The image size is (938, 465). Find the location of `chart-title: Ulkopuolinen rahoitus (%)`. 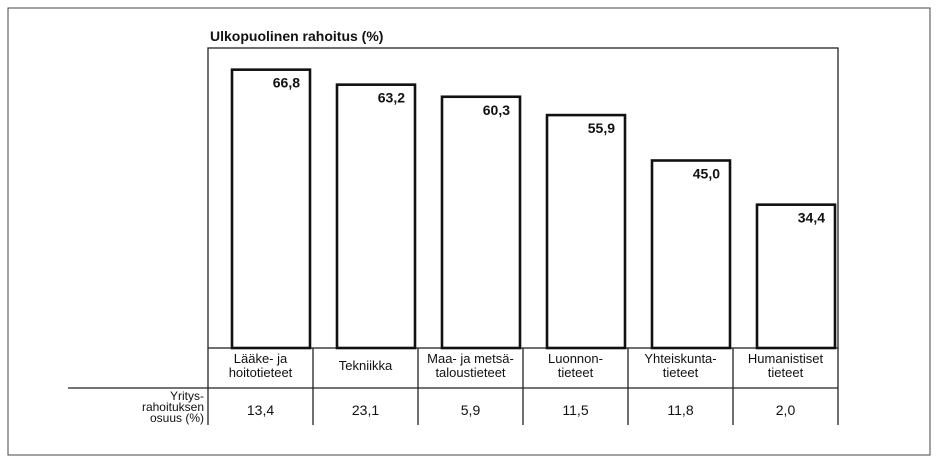

chart-title: Ulkopuolinen rahoitus (%) is located at coordinates (296, 36).